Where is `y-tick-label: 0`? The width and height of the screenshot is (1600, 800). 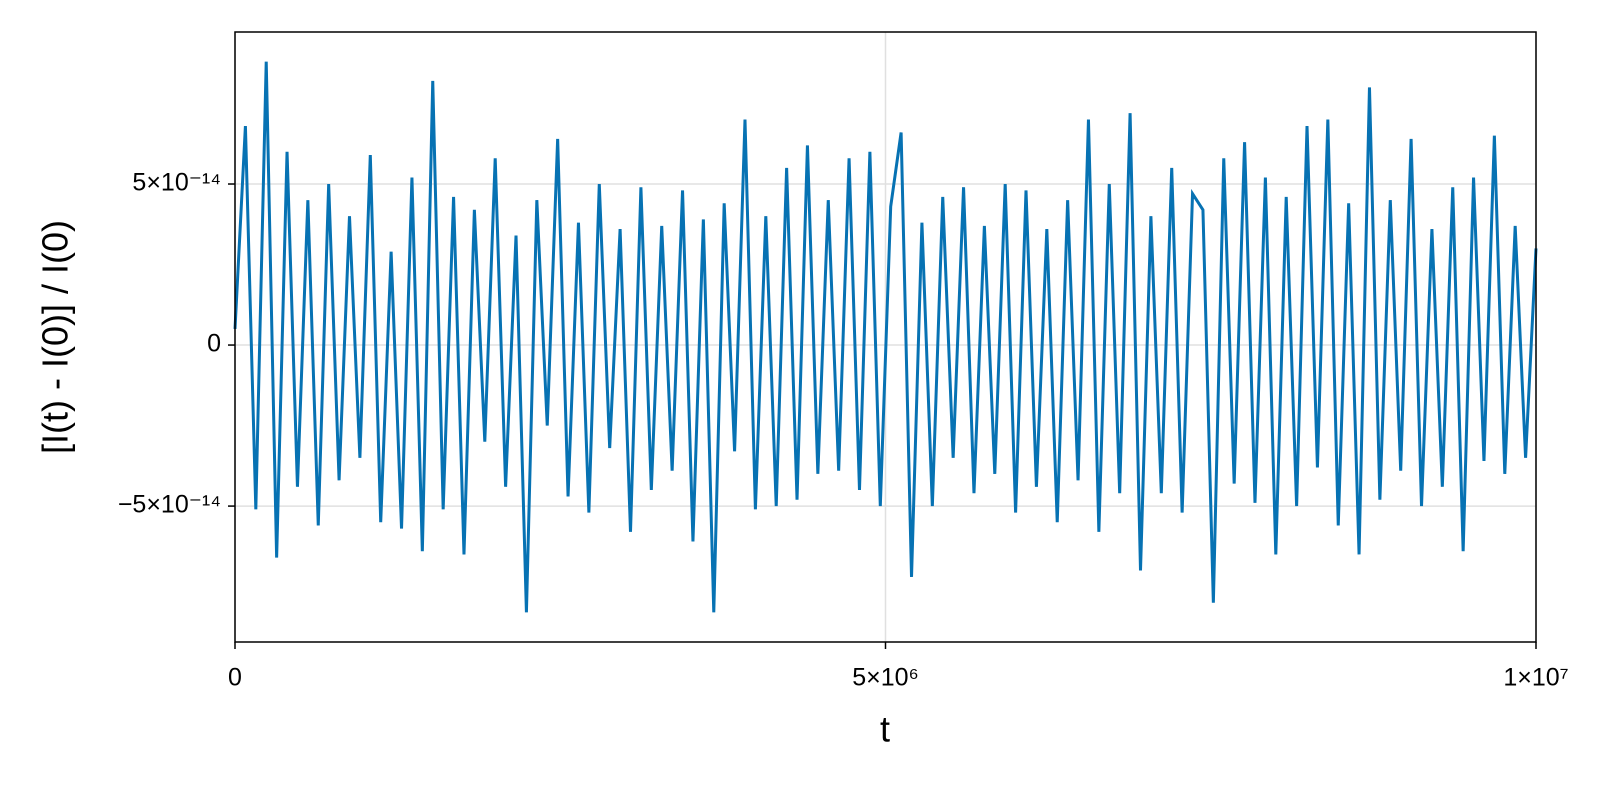 y-tick-label: 0 is located at coordinates (214, 344).